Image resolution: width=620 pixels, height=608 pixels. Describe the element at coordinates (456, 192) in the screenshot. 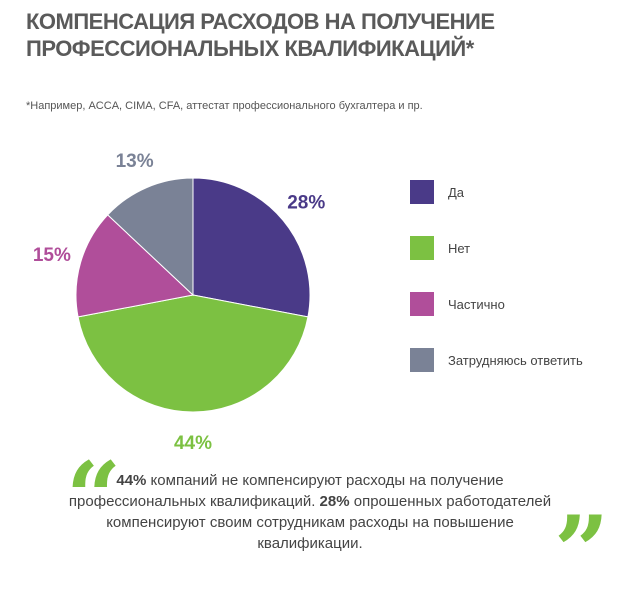

I see `legend-label-yes: Да` at that location.